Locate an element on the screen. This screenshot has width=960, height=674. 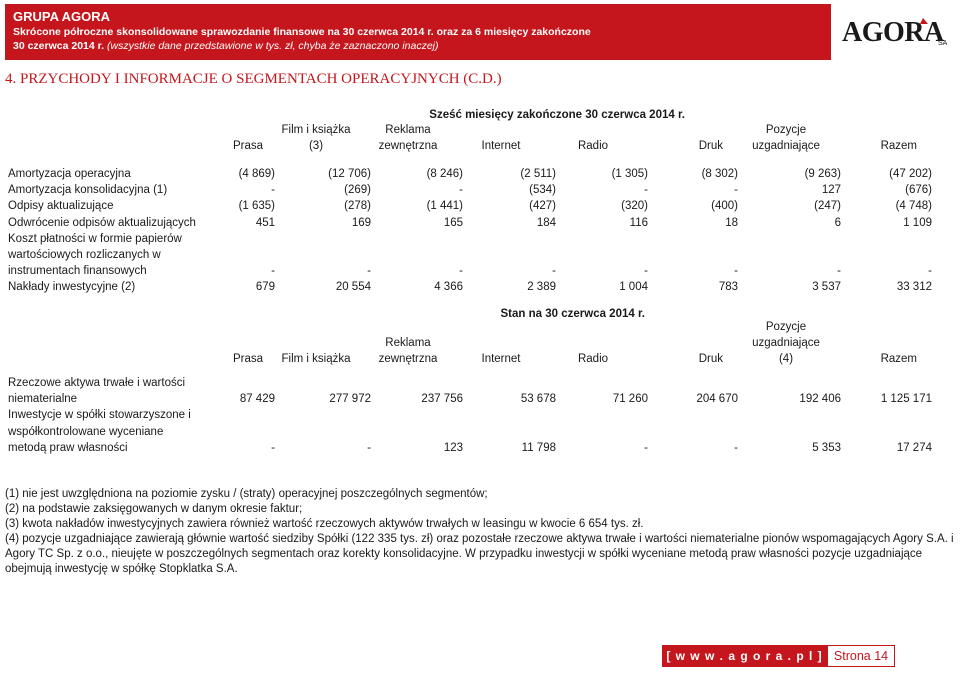
cell-value: (47 202) is located at coordinates (910, 174).